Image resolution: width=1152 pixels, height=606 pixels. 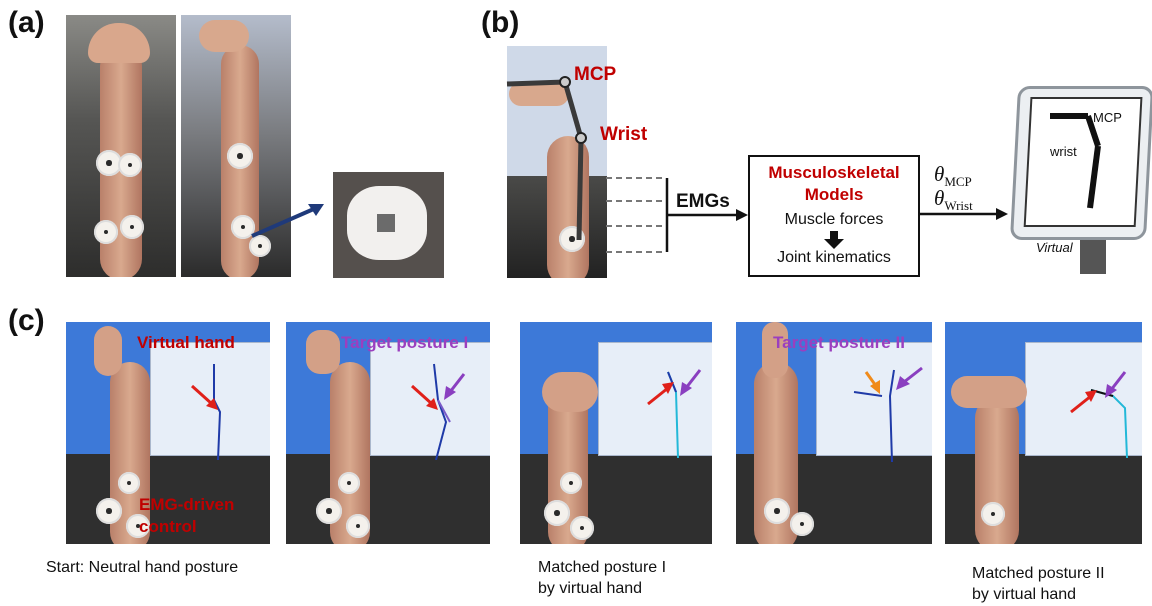 I want to click on muscle-forces-label: Muscle forces, so click(x=834, y=219).